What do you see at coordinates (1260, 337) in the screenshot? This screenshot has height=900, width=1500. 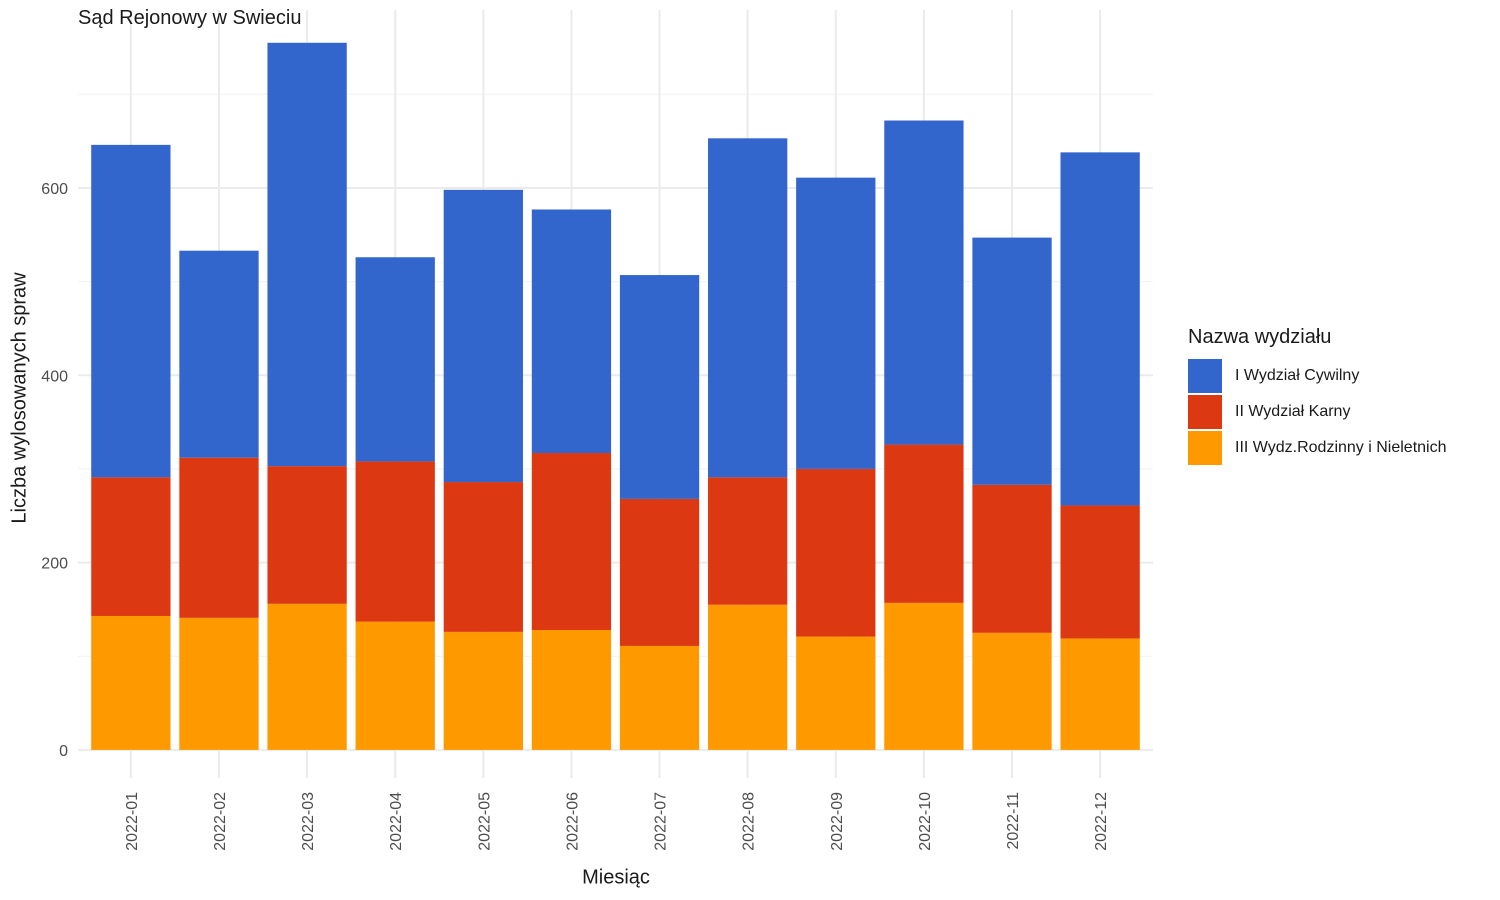 I see `legend-title: Nazwa wydziału` at bounding box center [1260, 337].